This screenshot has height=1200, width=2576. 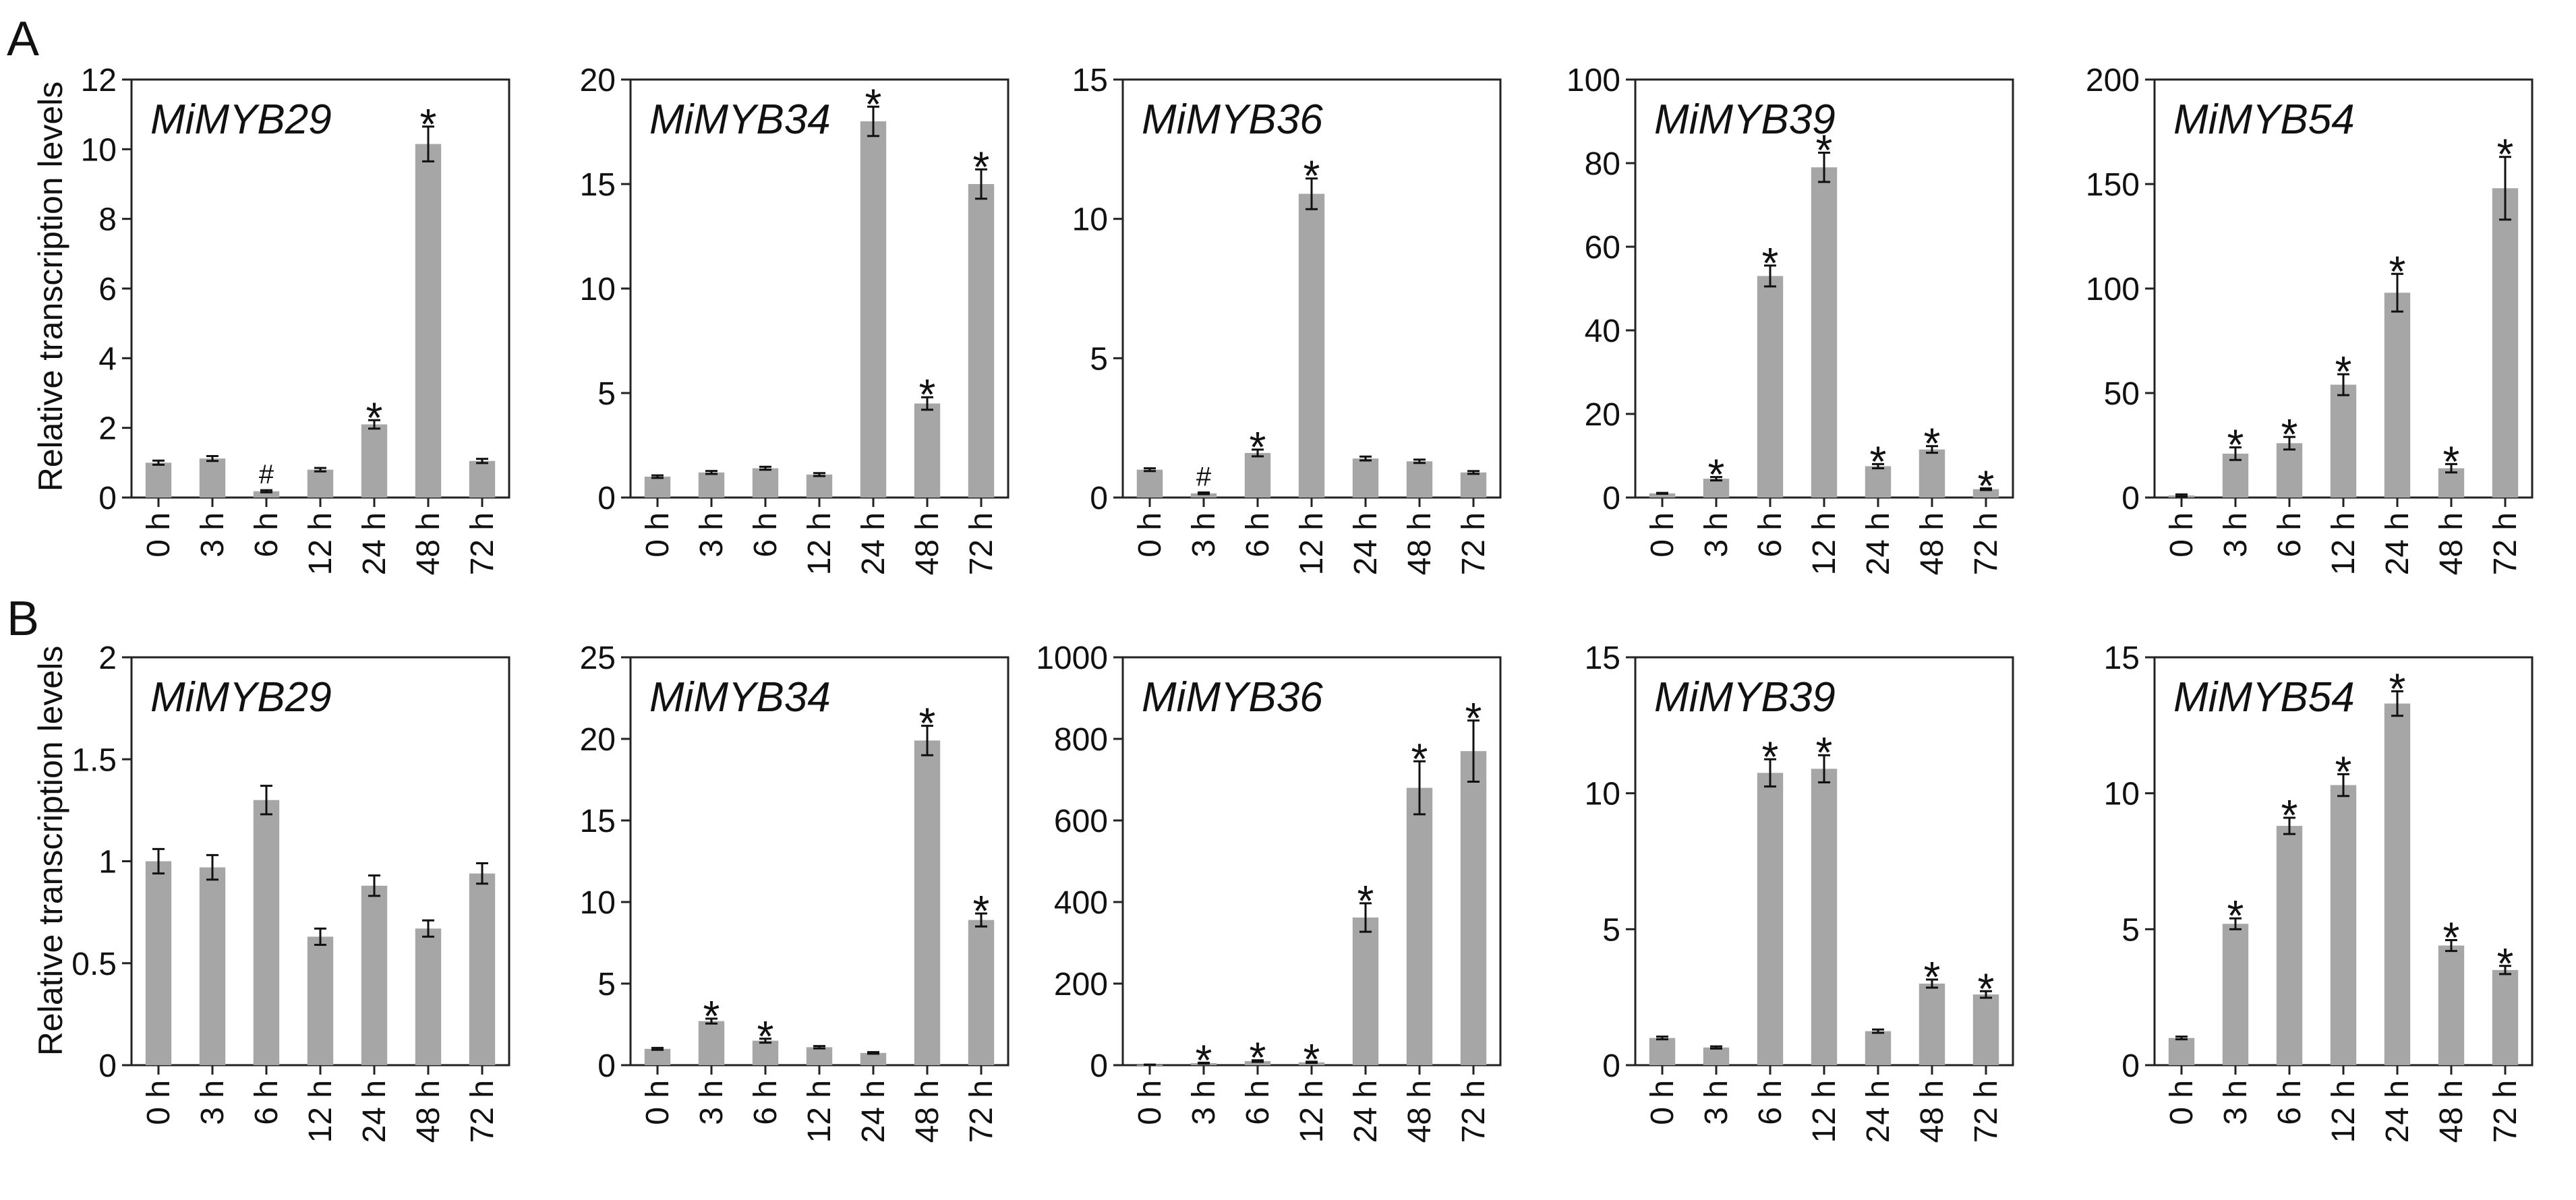 What do you see at coordinates (598, 658) in the screenshot?
I see `y-tick-label: 25` at bounding box center [598, 658].